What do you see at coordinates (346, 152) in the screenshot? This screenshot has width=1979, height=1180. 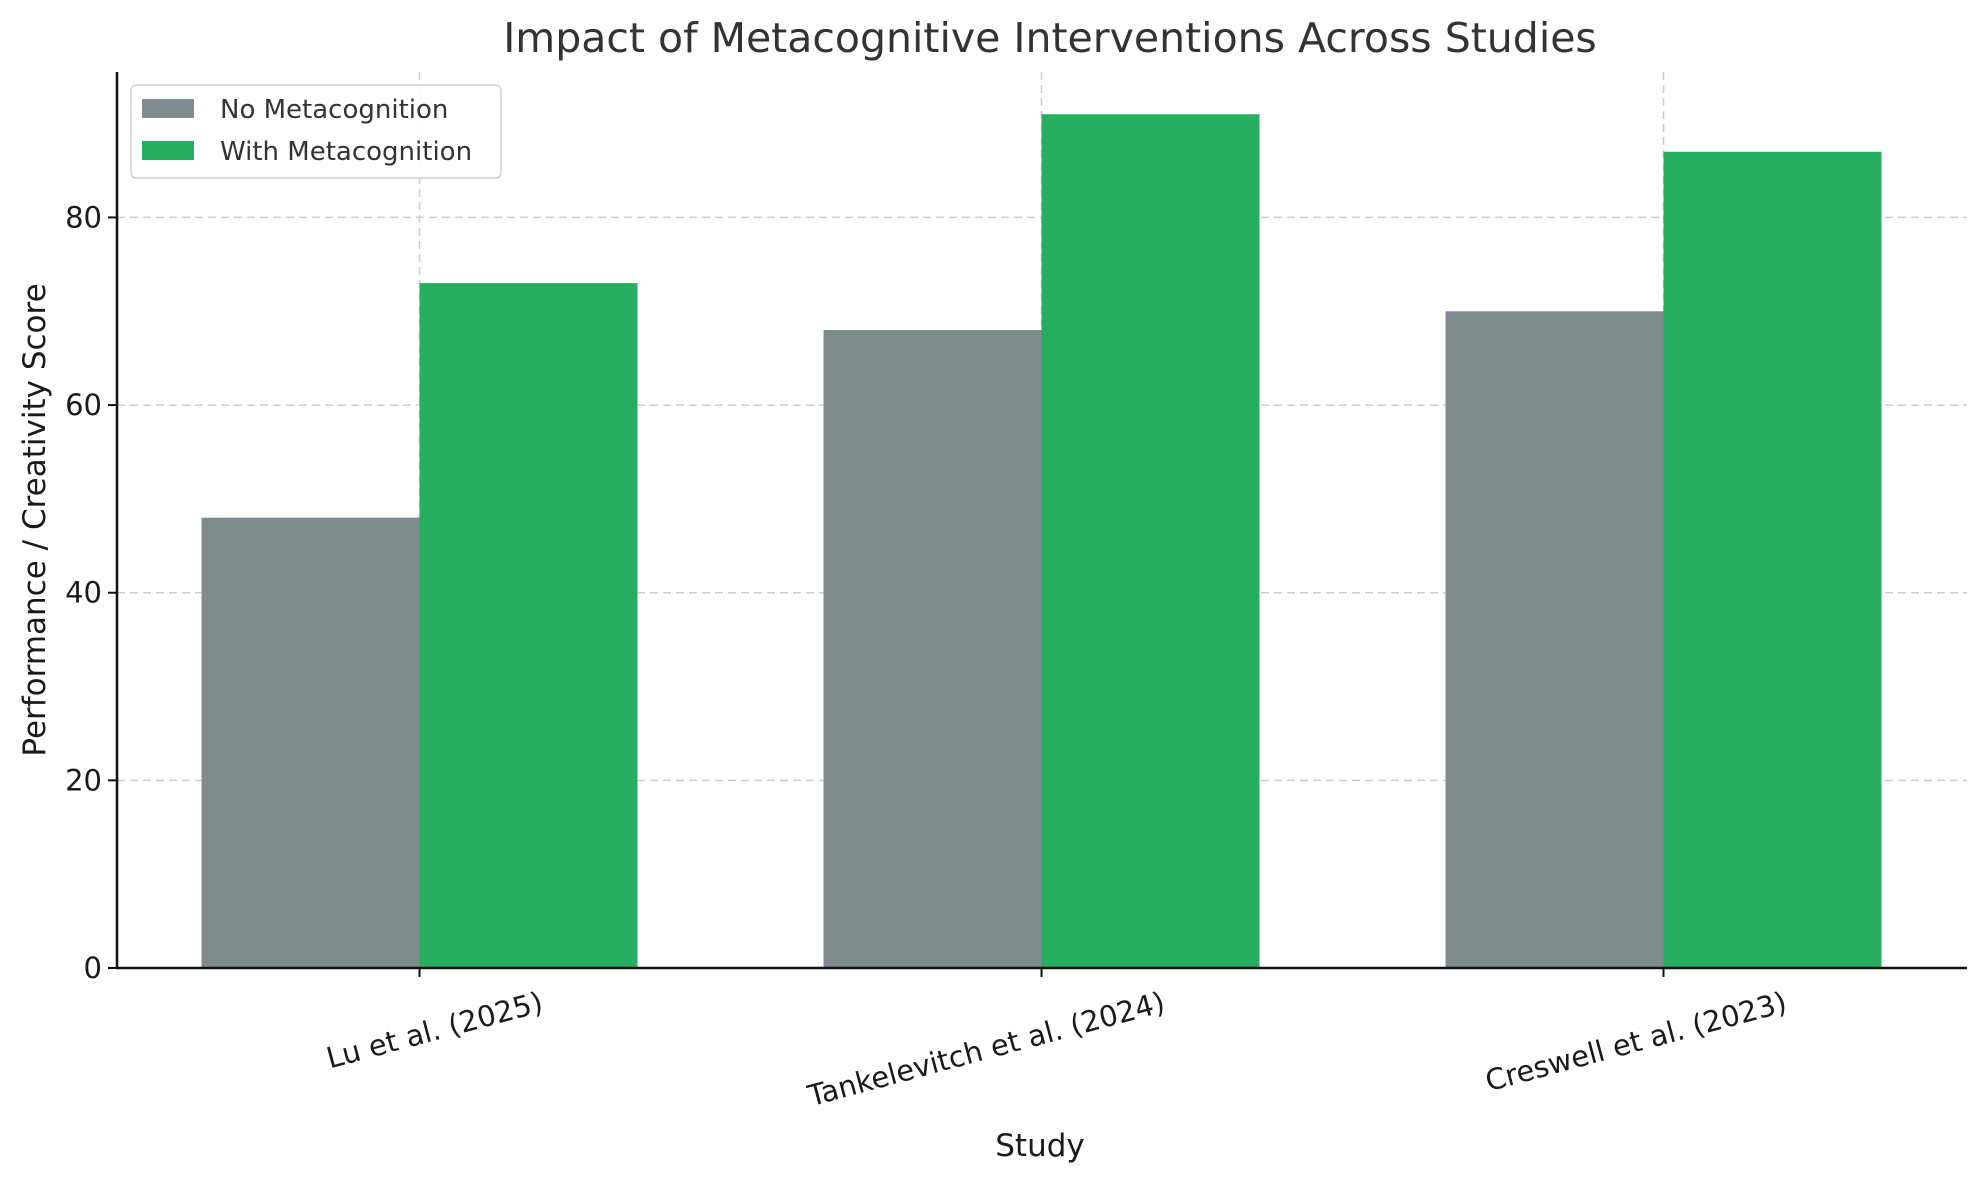 I see `legend-label-with-metacognition: With Metacognition` at bounding box center [346, 152].